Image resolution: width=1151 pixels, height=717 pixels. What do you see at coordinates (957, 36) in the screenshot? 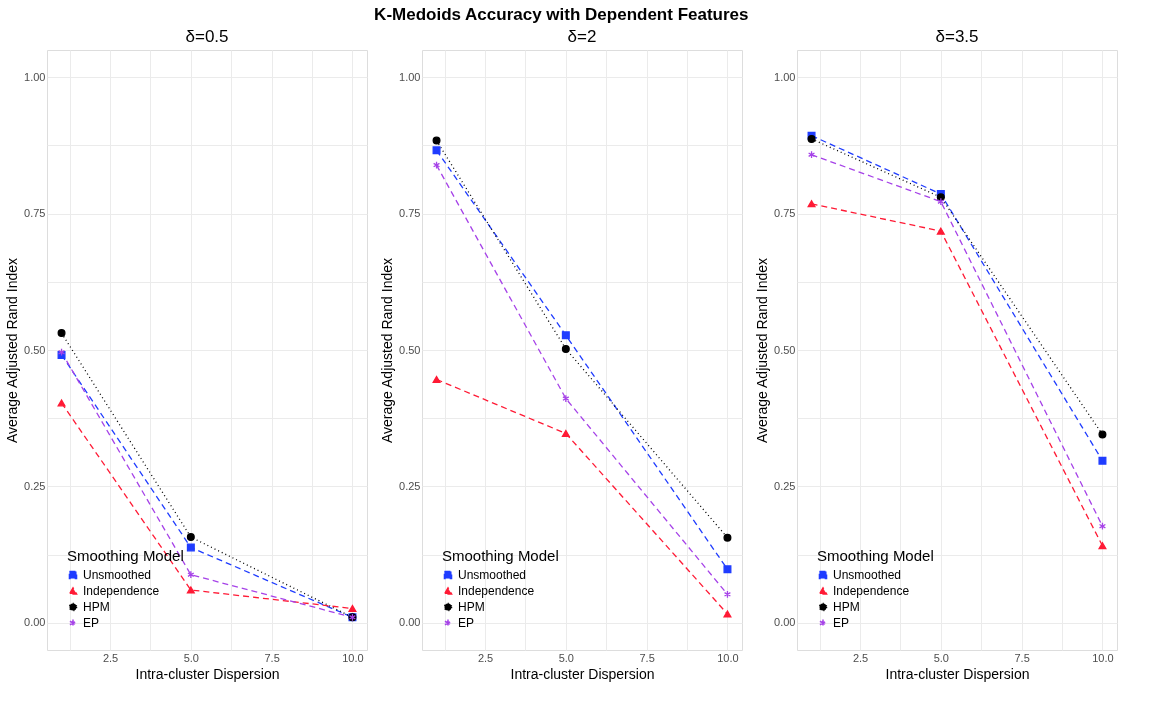
I see `chart-title: δ=3.5` at bounding box center [957, 36].